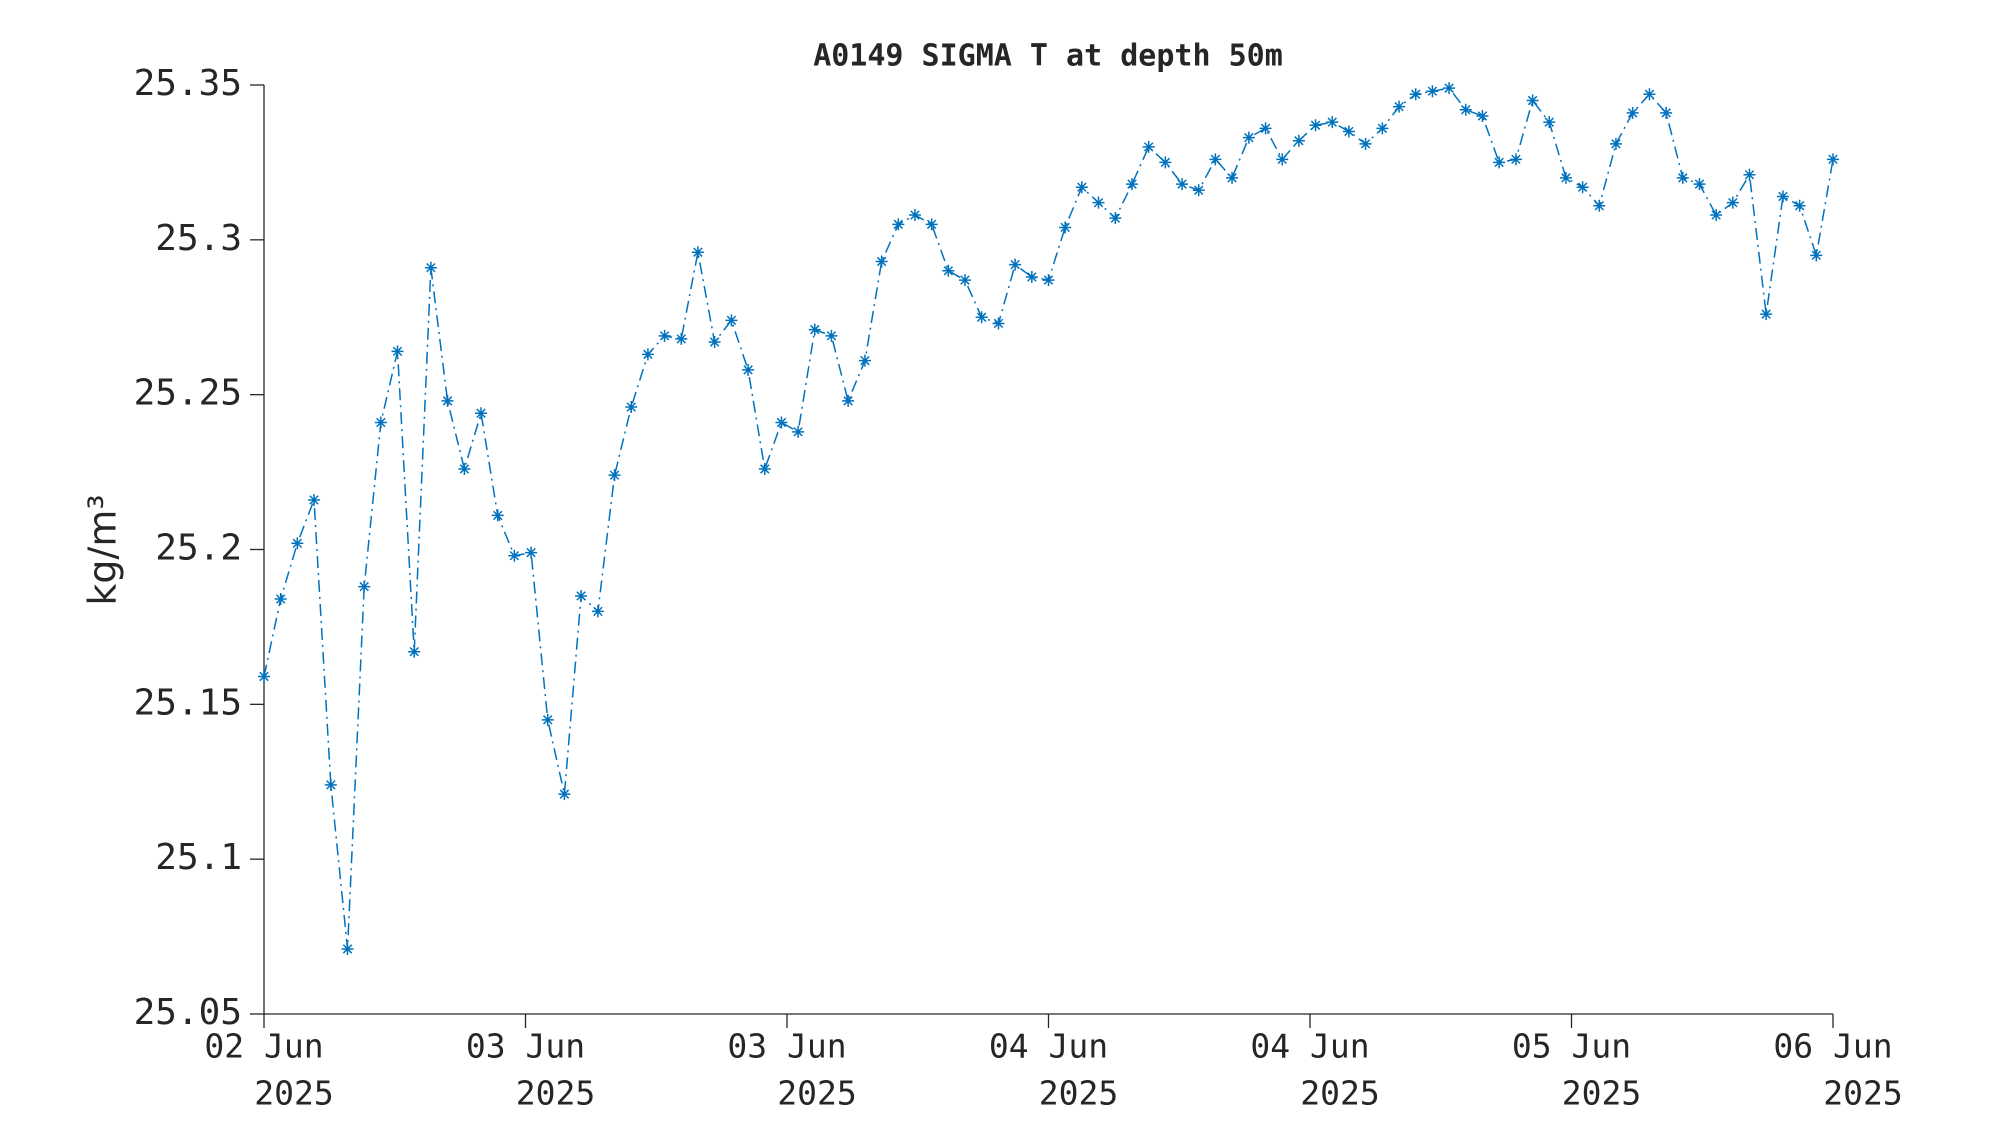  What do you see at coordinates (188, 702) in the screenshot?
I see `y-tick-label: 25.15` at bounding box center [188, 702].